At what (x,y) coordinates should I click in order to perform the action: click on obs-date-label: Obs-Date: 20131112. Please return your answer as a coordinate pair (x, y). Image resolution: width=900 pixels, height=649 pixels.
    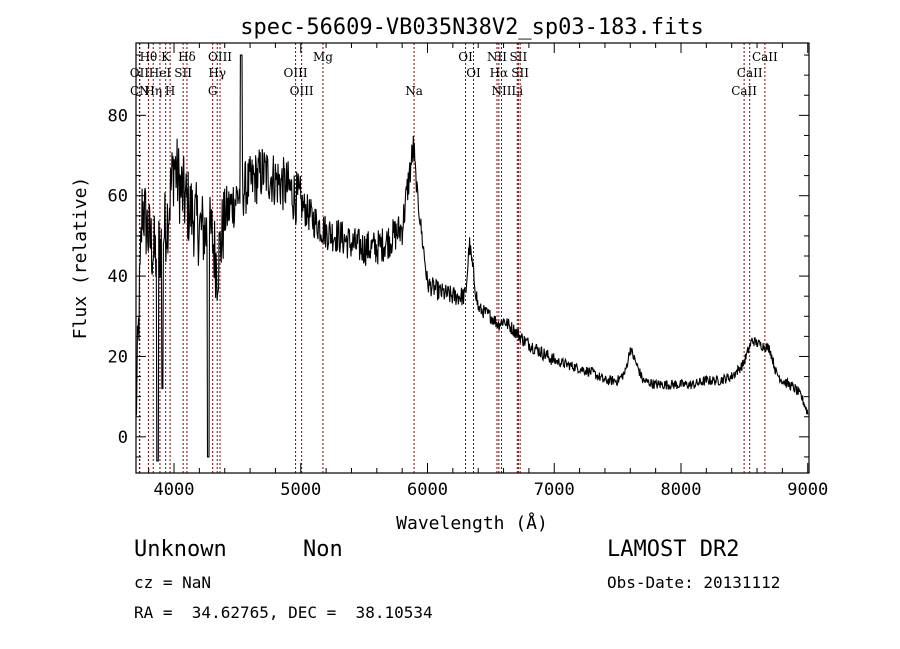
    Looking at the image, I should click on (694, 582).